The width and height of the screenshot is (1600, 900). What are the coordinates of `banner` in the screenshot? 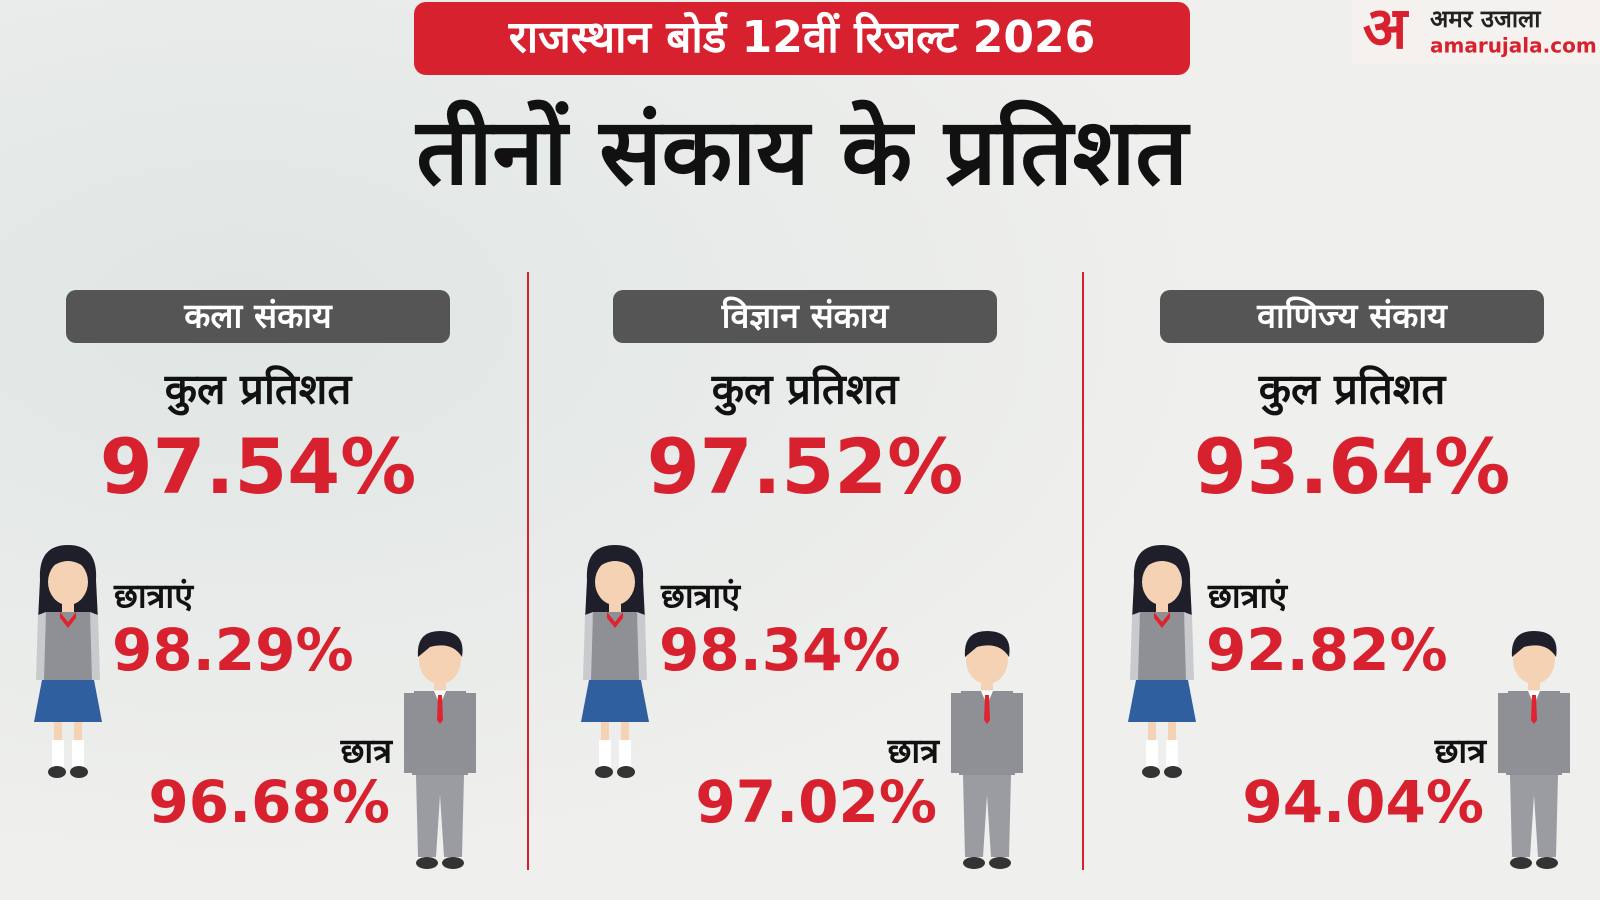 It's located at (802, 38).